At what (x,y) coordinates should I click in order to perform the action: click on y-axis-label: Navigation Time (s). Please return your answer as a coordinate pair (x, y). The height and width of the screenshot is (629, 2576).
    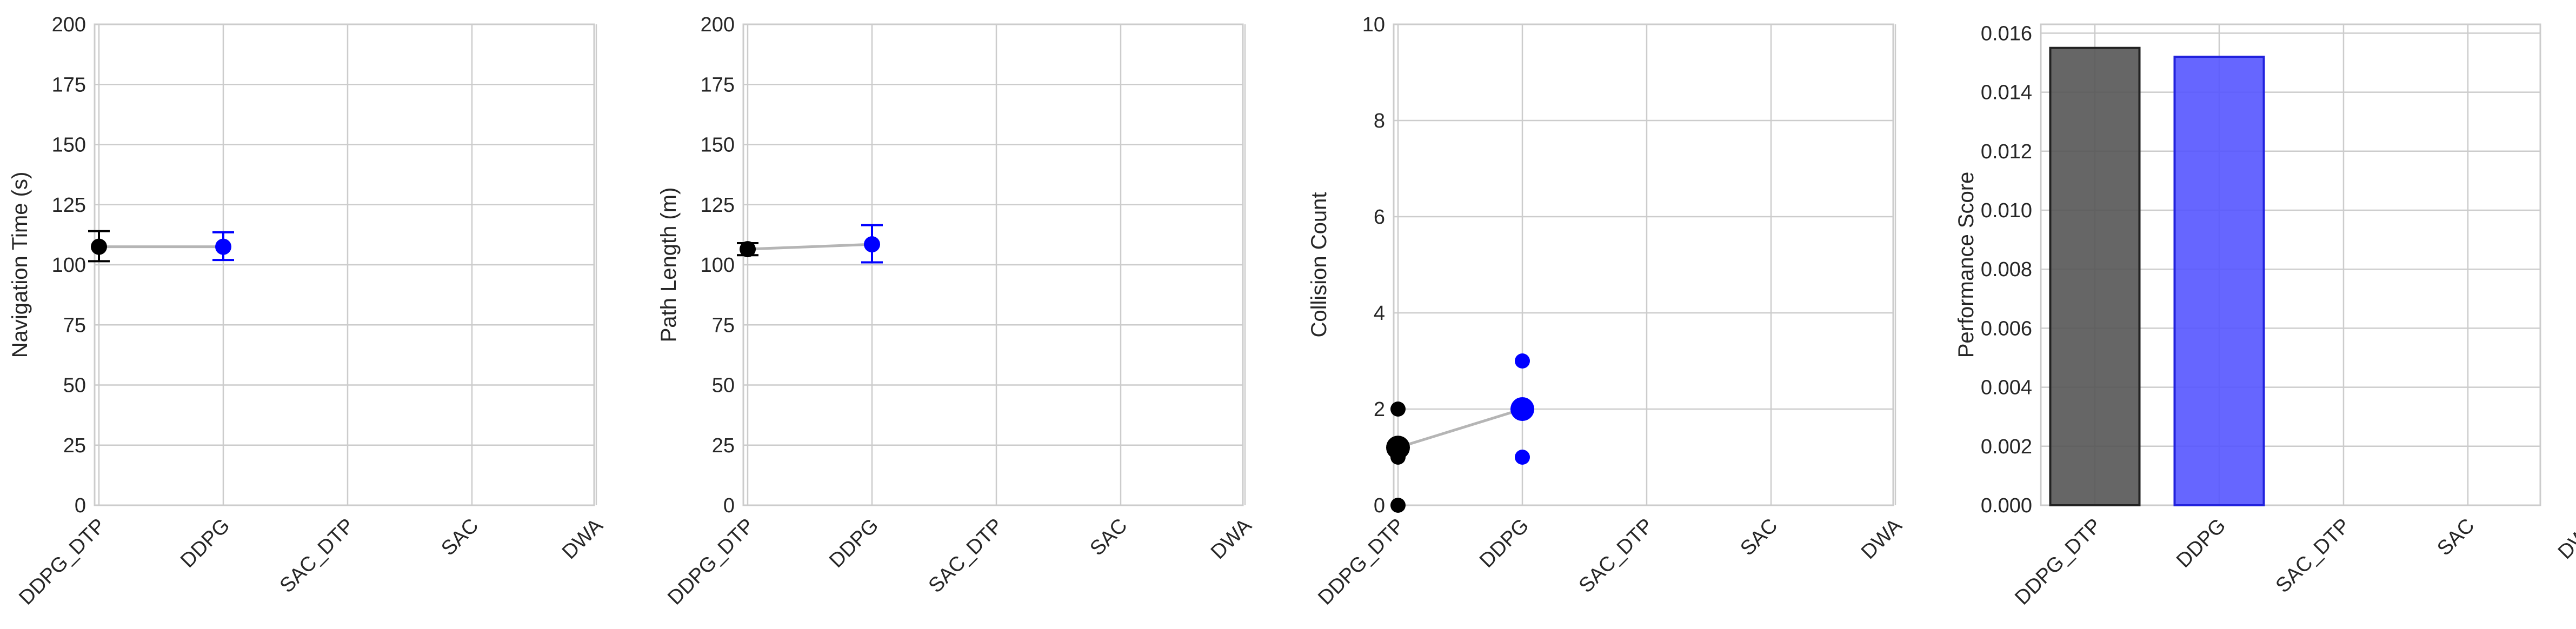
    Looking at the image, I should click on (20, 265).